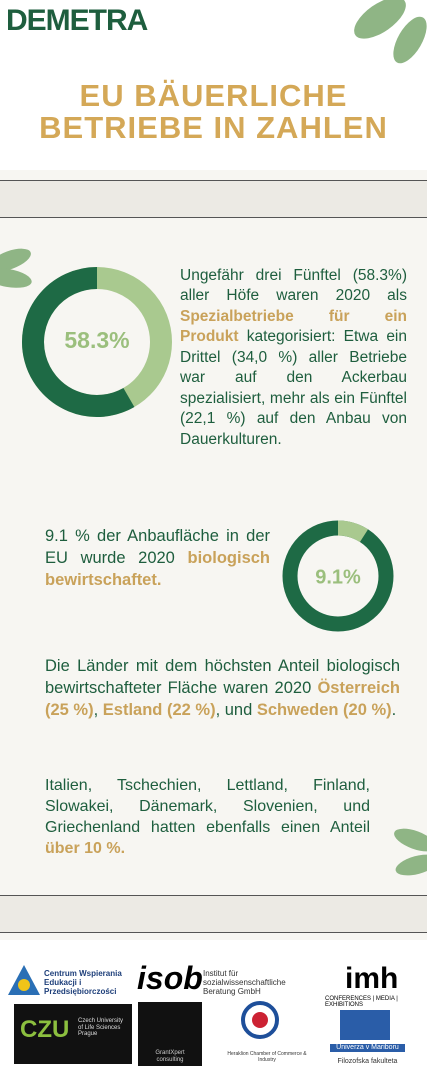 The height and width of the screenshot is (1068, 427). Describe the element at coordinates (159, 709) in the screenshot. I see `highlight: Estland (22 %)` at that location.